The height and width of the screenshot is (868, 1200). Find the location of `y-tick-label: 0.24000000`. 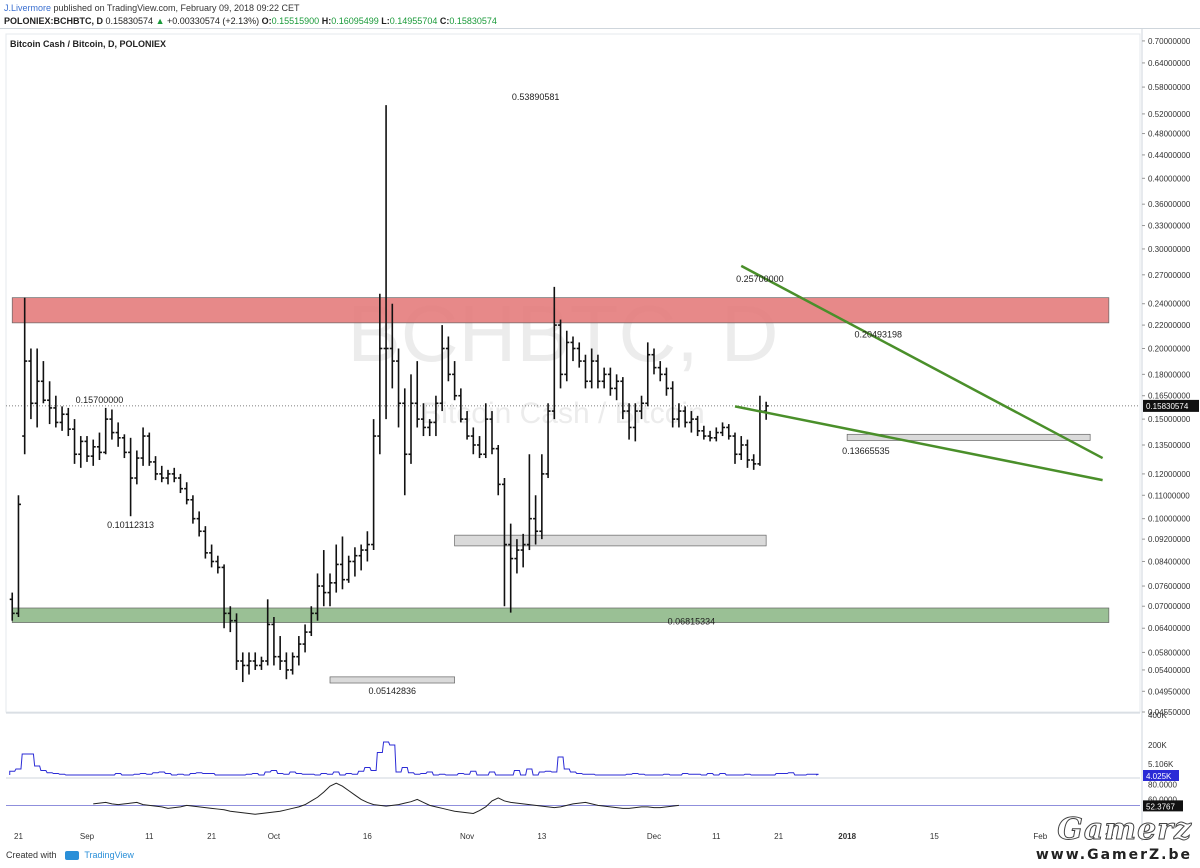

y-tick-label: 0.24000000 is located at coordinates (1169, 304).